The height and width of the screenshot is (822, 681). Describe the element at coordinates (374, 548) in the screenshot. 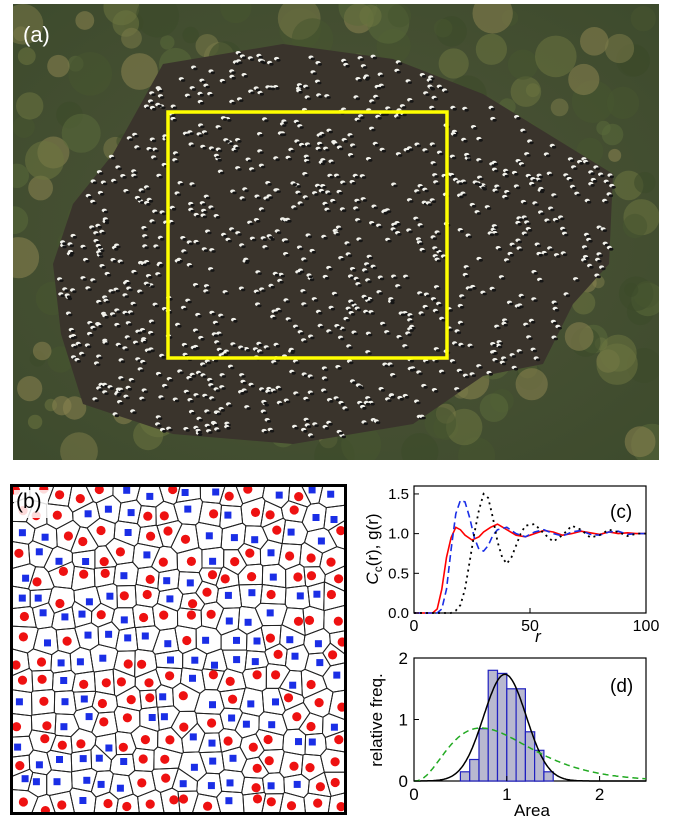

I see `y-axis-label-c: Cc(r), g(r)` at that location.